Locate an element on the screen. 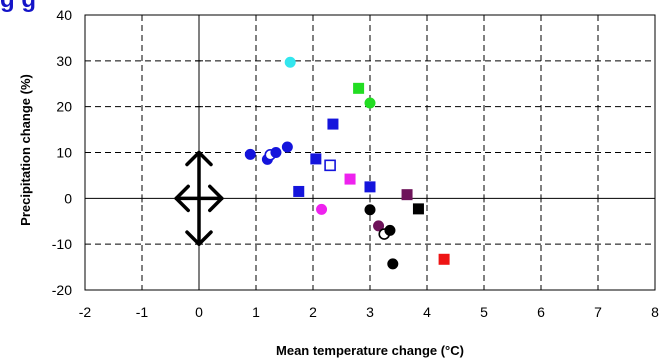 This screenshot has height=360, width=660. y-tick-label: 10 is located at coordinates (64, 153).